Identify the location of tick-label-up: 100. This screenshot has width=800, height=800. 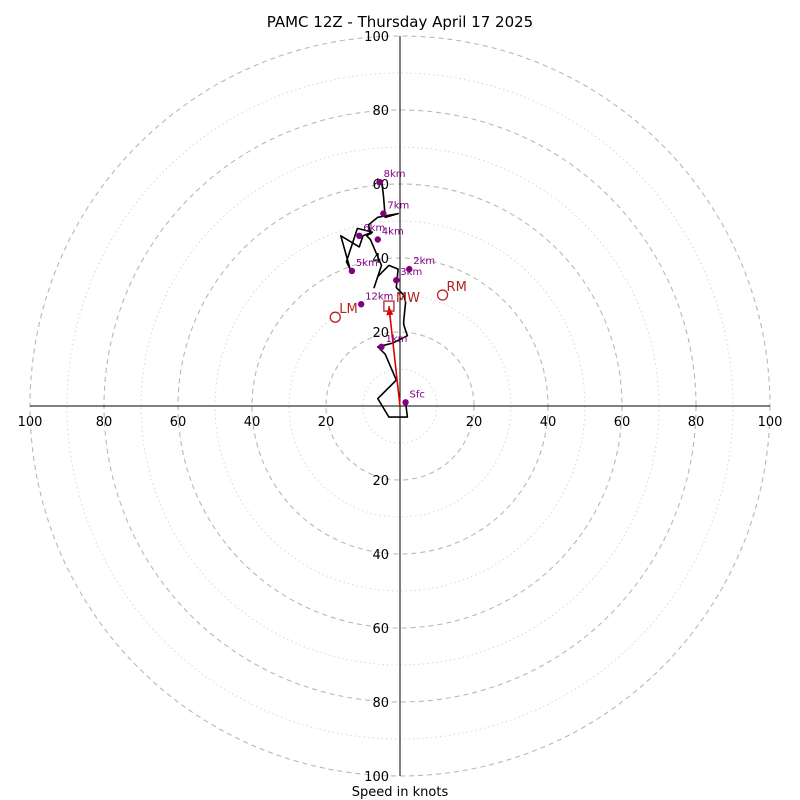
(376, 37).